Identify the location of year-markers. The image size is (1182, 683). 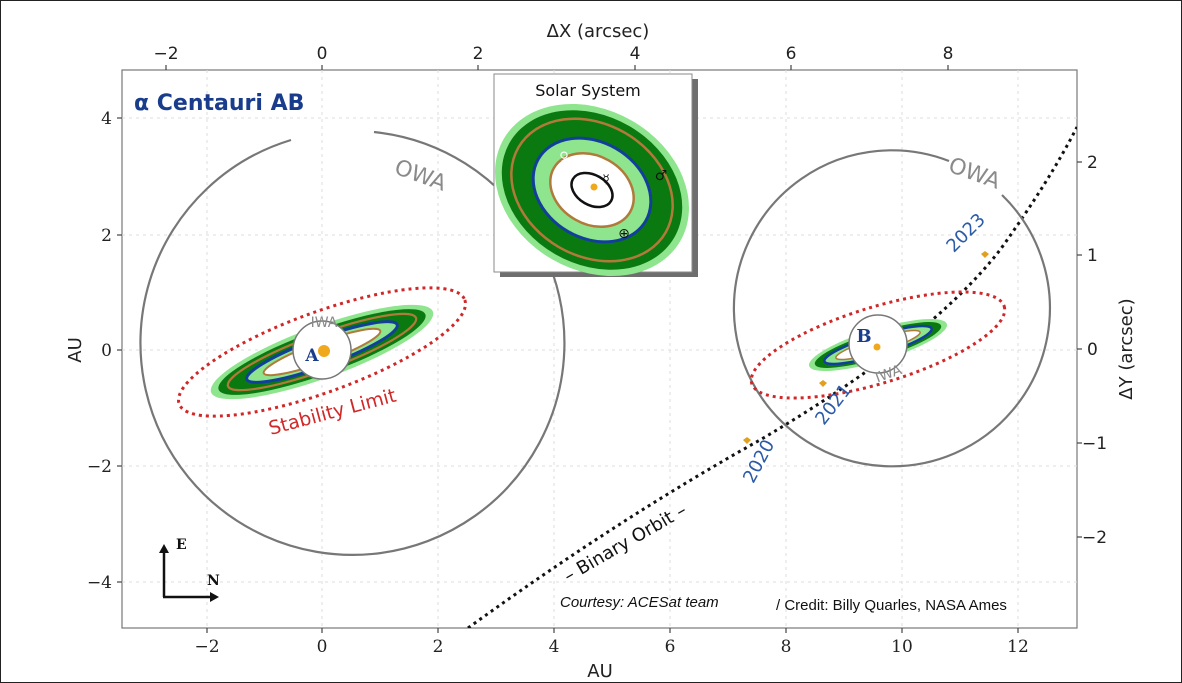
(866, 347).